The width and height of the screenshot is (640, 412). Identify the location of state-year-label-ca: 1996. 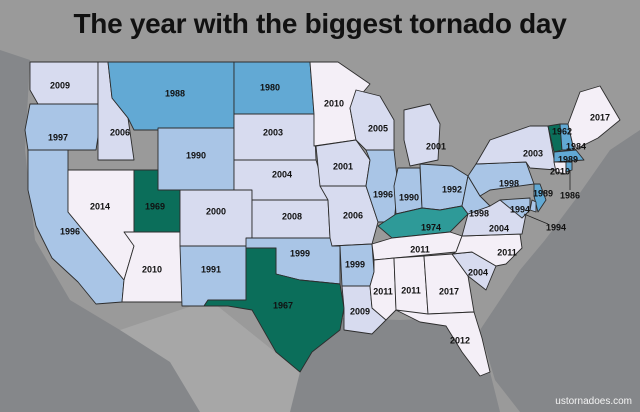
(70, 231).